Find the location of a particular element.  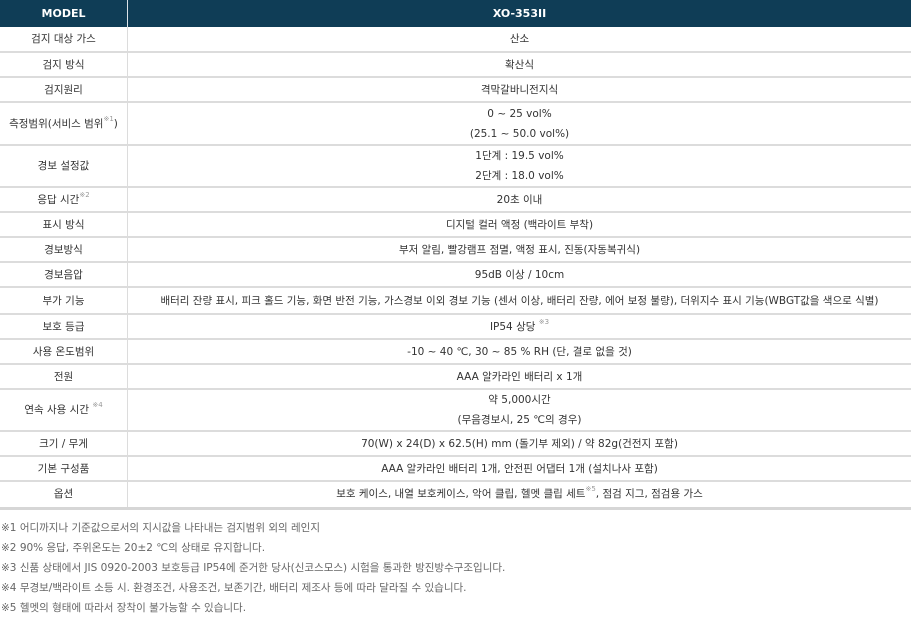

row-label: 경보방식 is located at coordinates (64, 249).